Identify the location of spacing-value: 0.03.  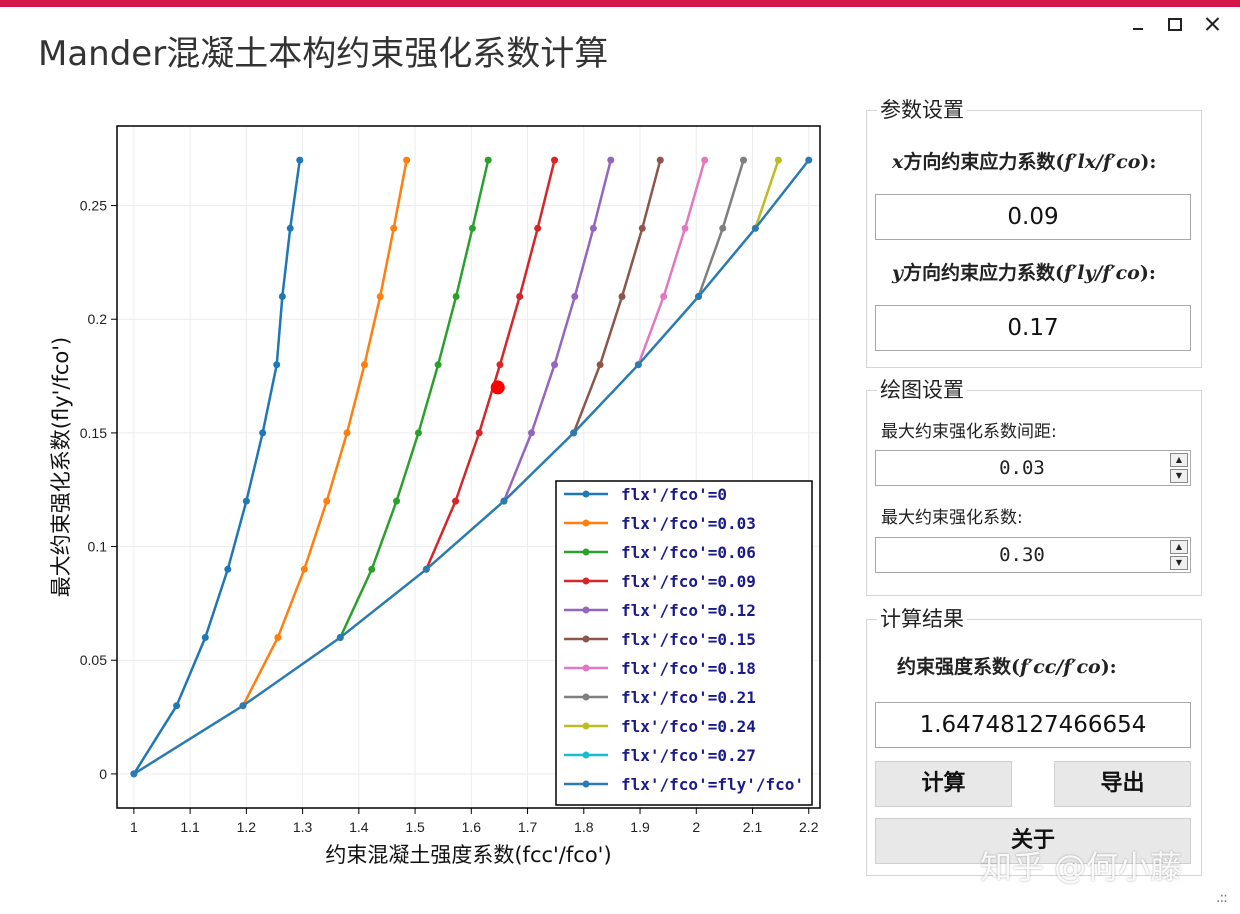
(1022, 468).